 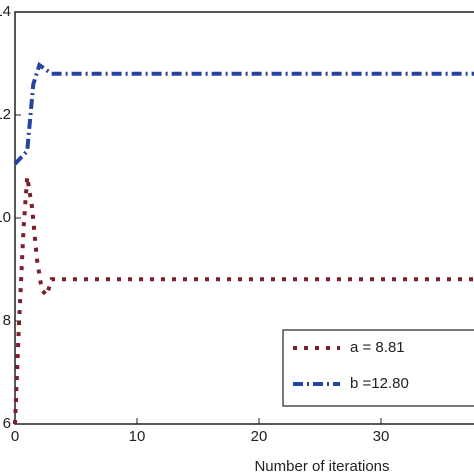 What do you see at coordinates (381, 436) in the screenshot?
I see `x-tick-label: 30` at bounding box center [381, 436].